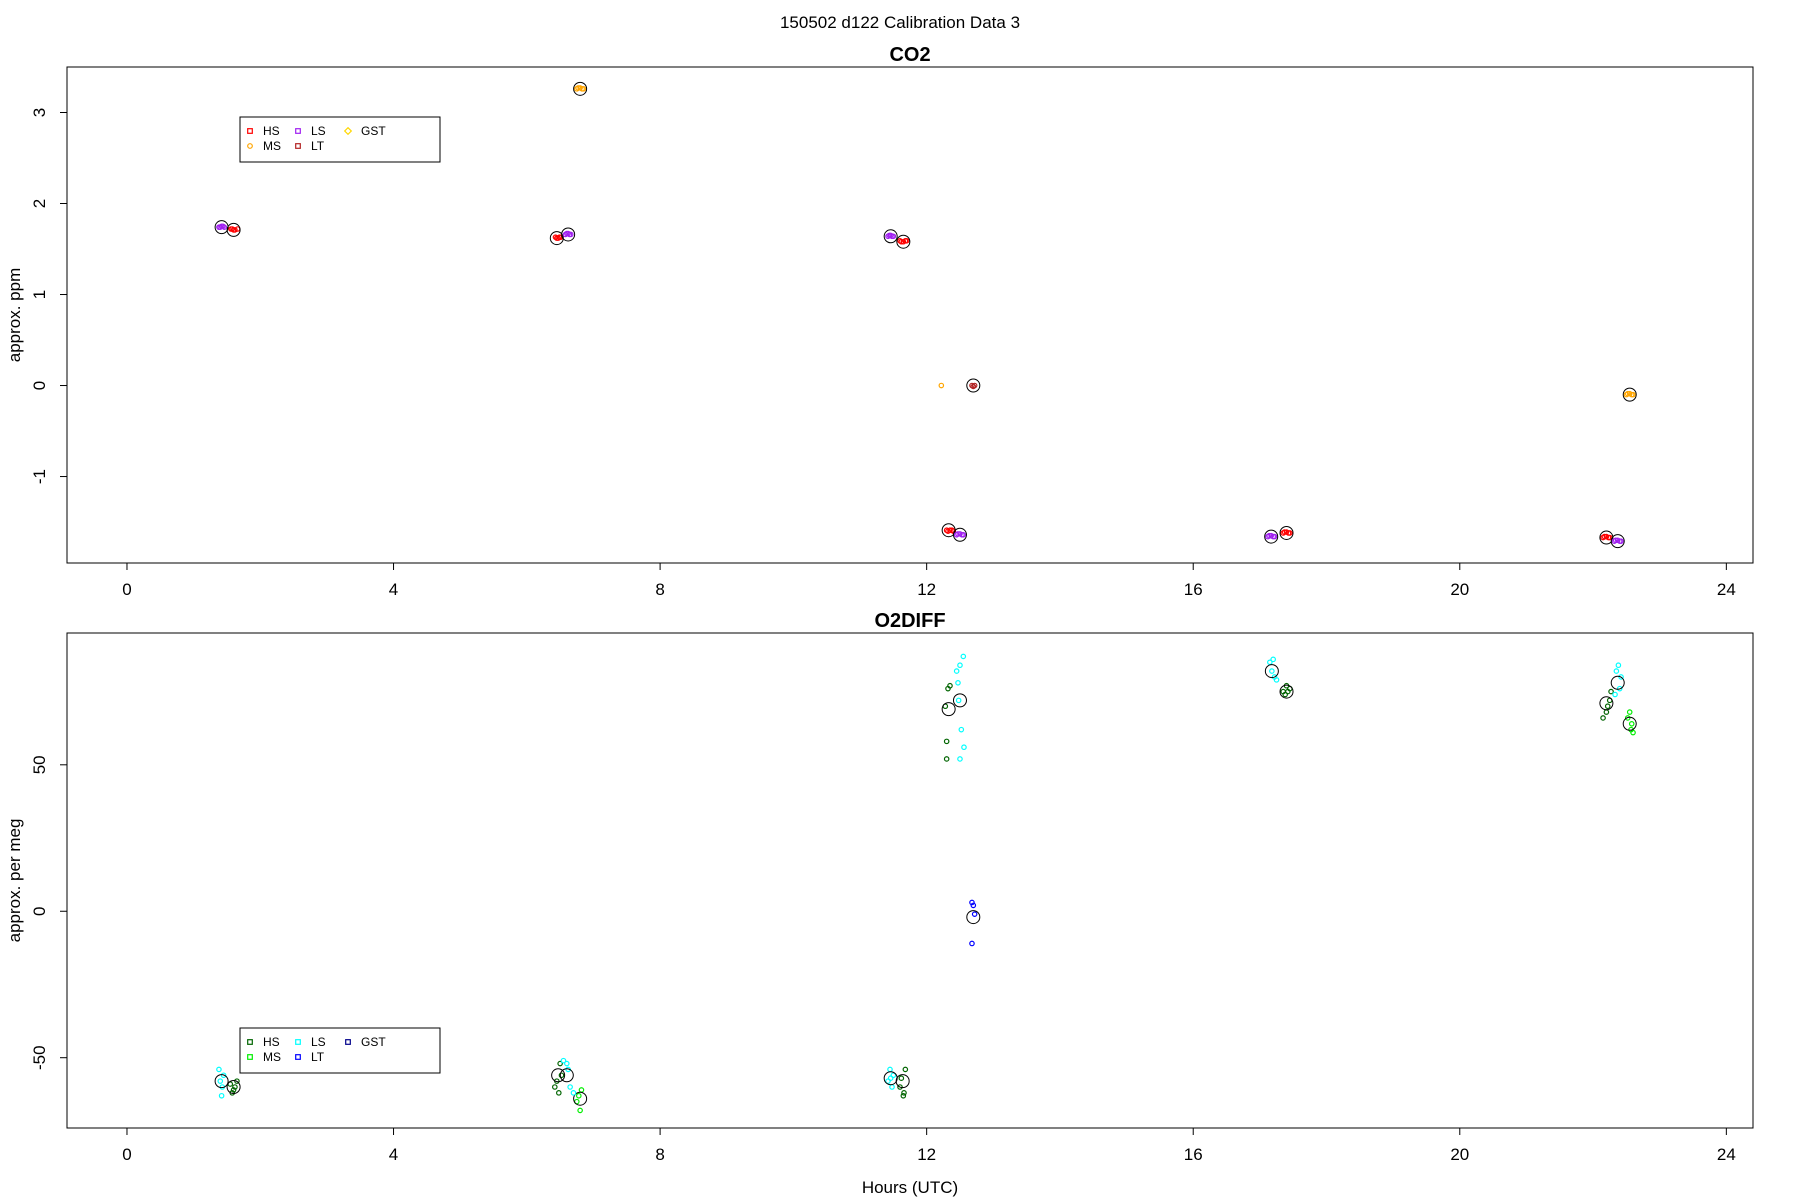 This screenshot has height=1200, width=1800. I want to click on o2diff-legend-marker-gst, so click(348, 1042).